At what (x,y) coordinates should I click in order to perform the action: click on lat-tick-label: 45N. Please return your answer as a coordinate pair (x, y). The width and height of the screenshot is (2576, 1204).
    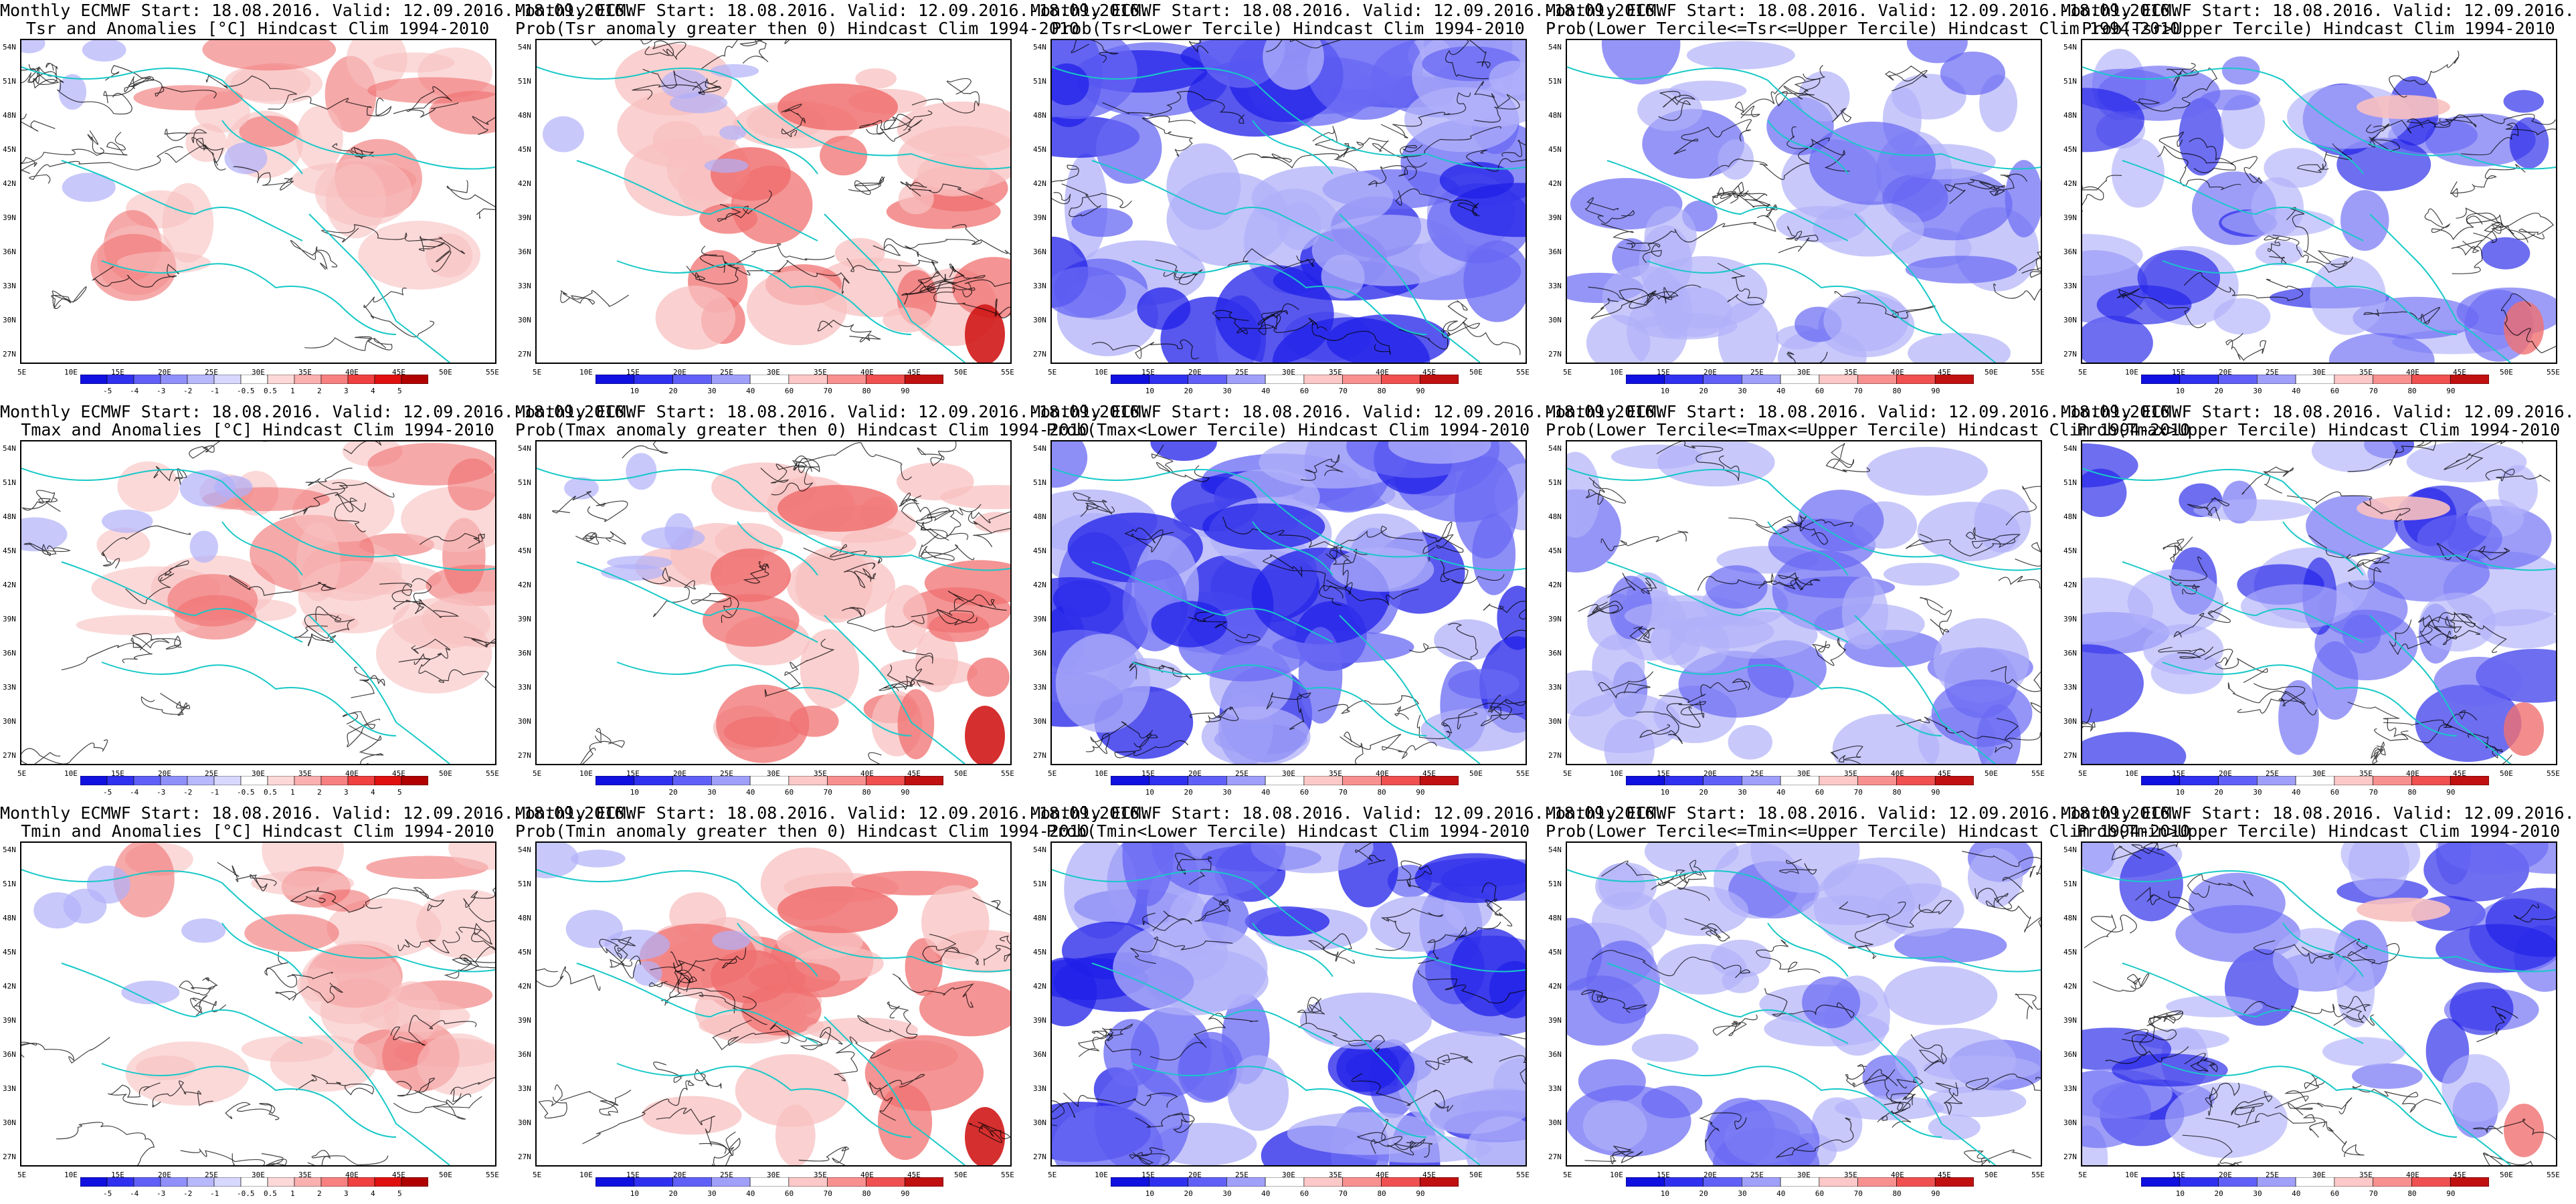
    Looking at the image, I should click on (524, 550).